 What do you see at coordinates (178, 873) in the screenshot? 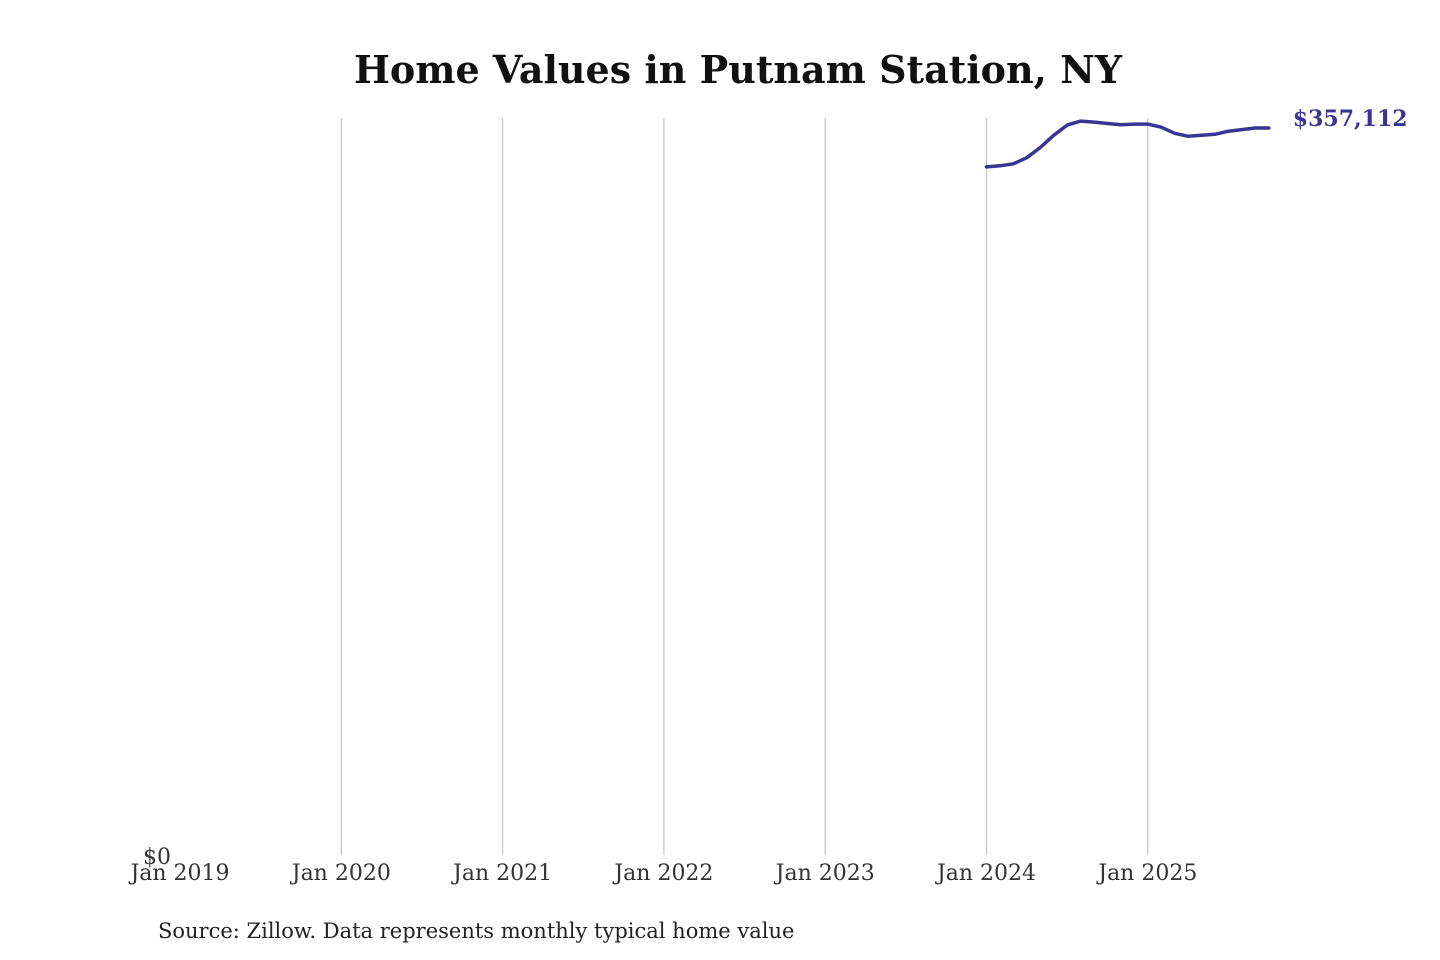
I see `x-tick-label: Jan 2019` at bounding box center [178, 873].